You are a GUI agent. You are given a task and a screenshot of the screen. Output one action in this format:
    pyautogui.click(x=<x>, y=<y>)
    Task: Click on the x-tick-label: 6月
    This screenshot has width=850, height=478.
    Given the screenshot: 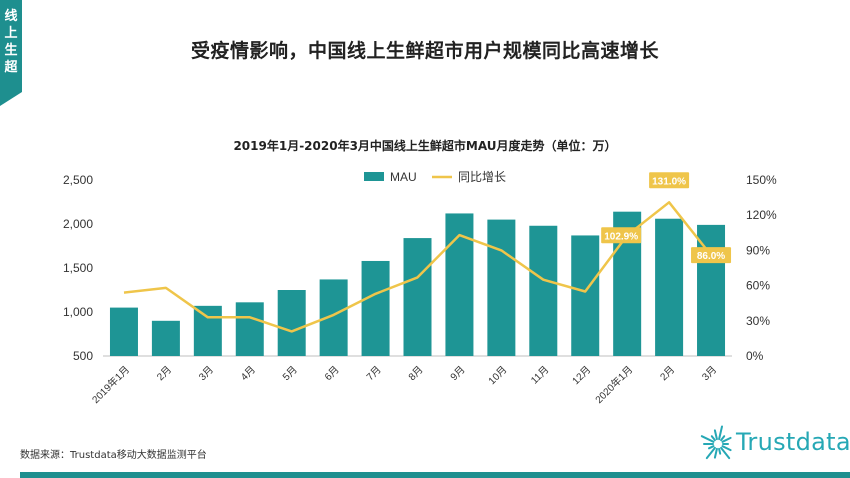 What is the action you would take?
    pyautogui.click(x=331, y=373)
    